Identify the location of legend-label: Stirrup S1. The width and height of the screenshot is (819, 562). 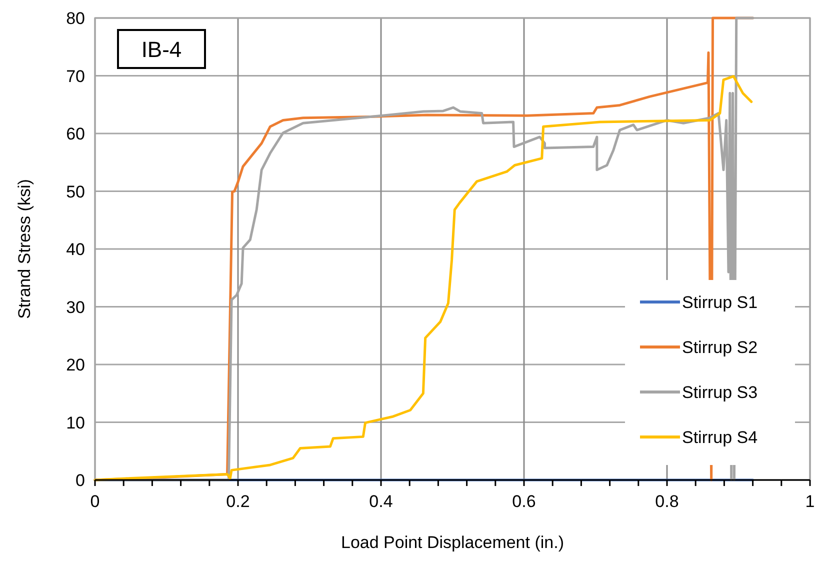
(720, 302).